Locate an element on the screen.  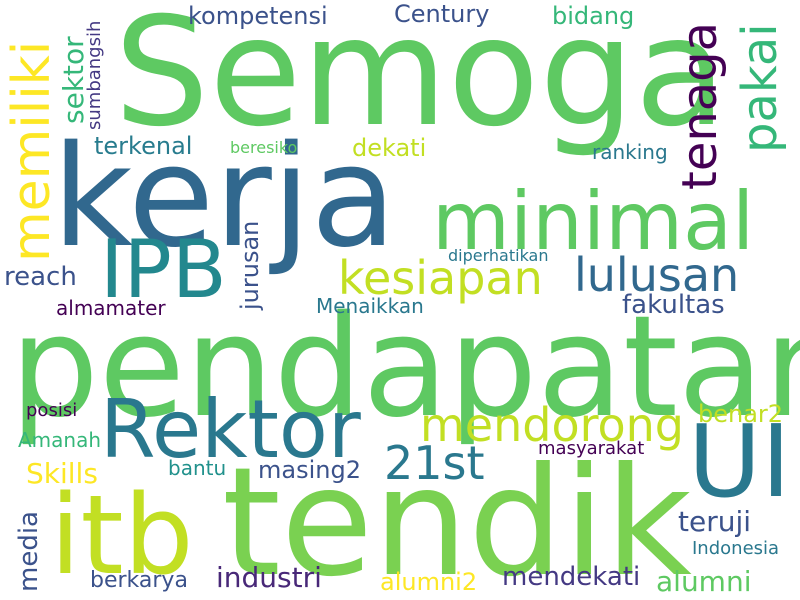
word-memiliki: memiliki is located at coordinates (32, 151).